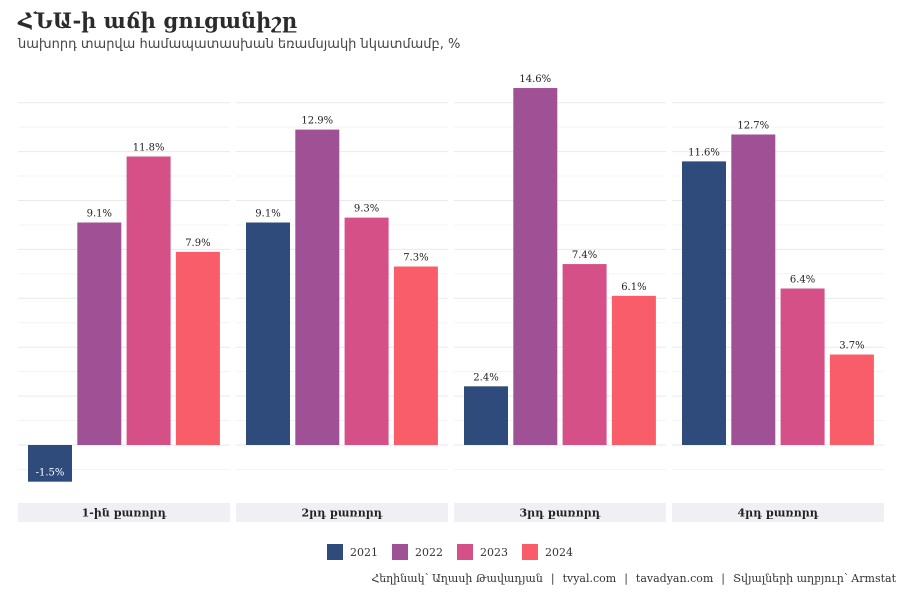 Image resolution: width=900 pixels, height=600 pixels. I want to click on bar-2021-q1, so click(50, 463).